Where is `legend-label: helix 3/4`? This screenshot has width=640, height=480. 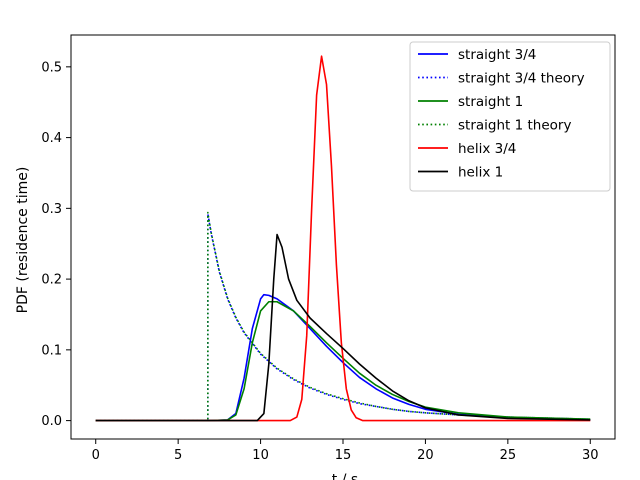 legend-label: helix 3/4 is located at coordinates (487, 149).